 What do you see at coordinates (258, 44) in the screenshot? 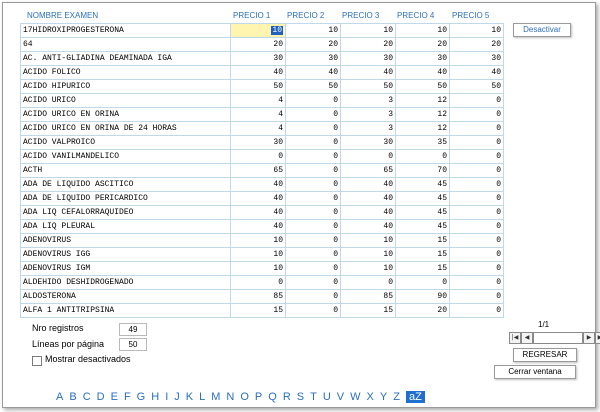
I see `price-1-cell: 20` at bounding box center [258, 44].